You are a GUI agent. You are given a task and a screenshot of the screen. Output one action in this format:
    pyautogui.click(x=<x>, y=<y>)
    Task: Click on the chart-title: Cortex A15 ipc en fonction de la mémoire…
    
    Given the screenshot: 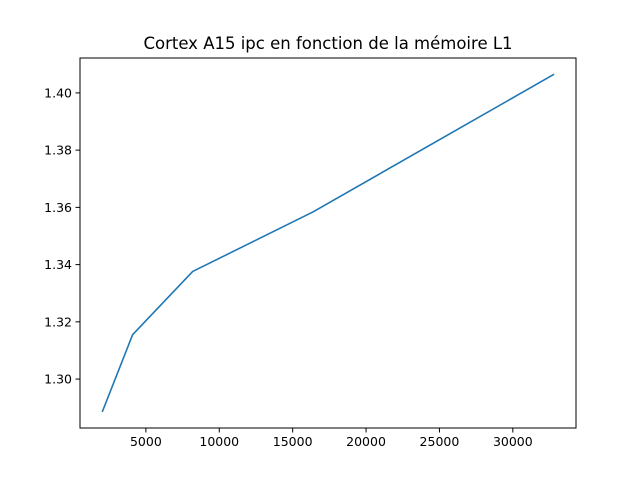 What is the action you would take?
    pyautogui.click(x=327, y=43)
    